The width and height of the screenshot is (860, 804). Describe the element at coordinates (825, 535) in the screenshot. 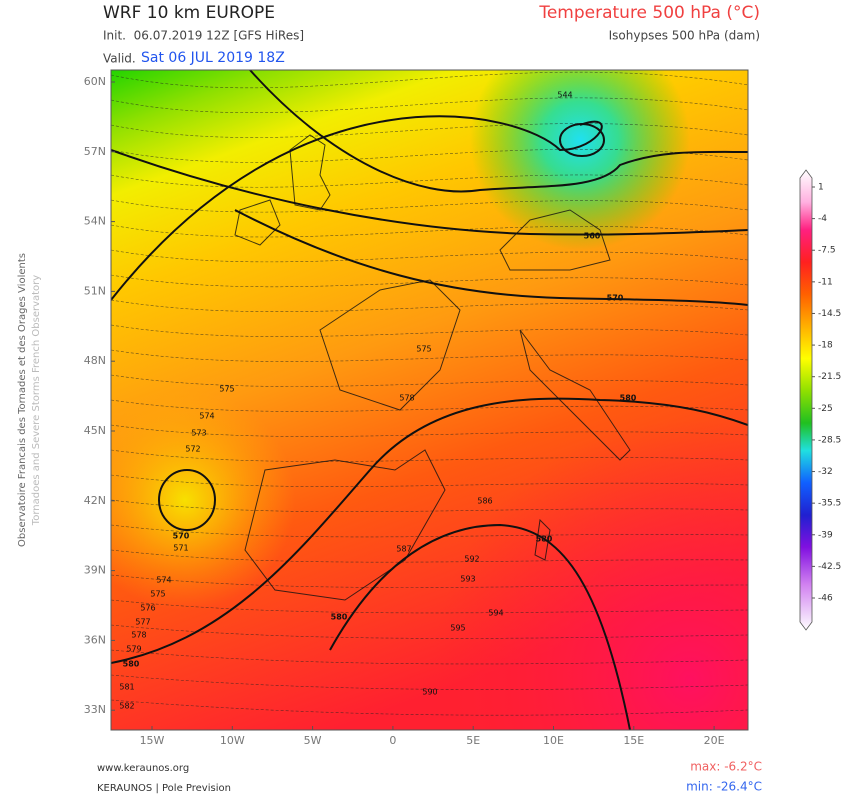

I see `colorbar-label: -39` at that location.